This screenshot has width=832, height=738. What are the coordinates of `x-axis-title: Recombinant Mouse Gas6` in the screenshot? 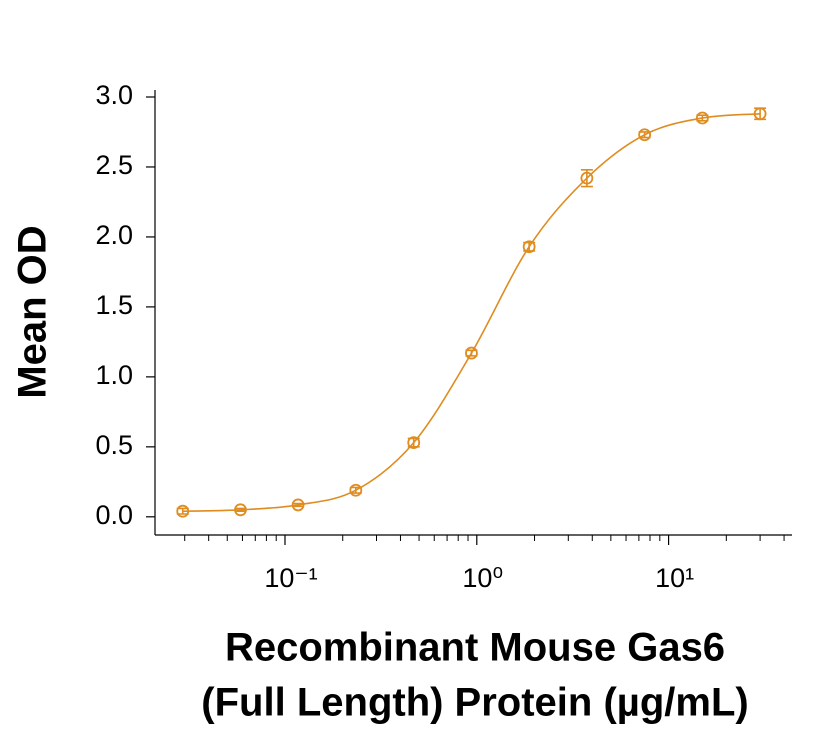 It's located at (475, 648).